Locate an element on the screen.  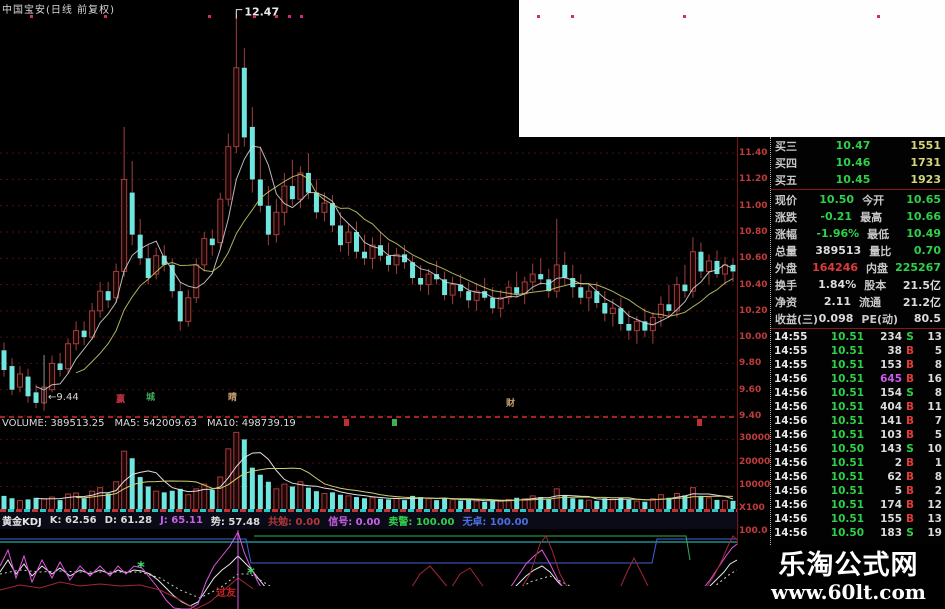
quote-label: 换手 is located at coordinates (786, 285).